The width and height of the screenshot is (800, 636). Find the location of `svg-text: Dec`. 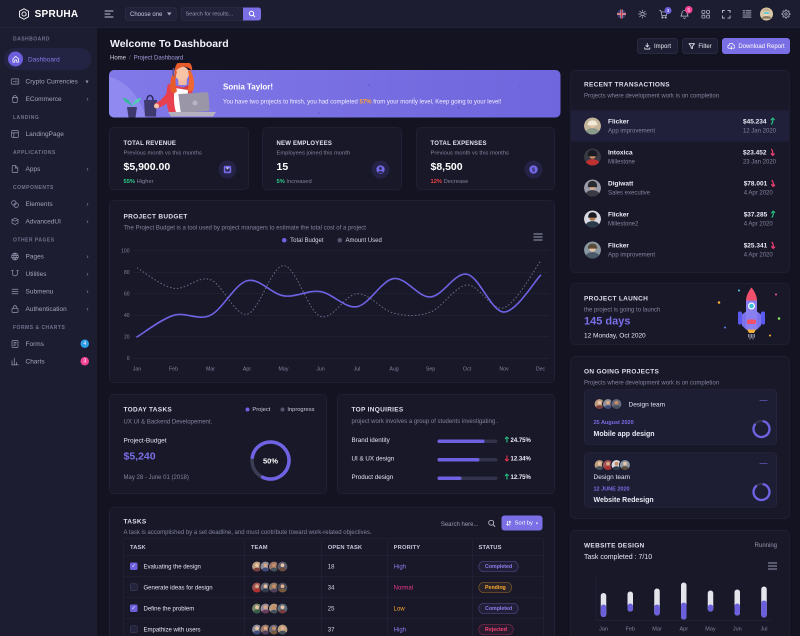

svg-text: Dec is located at coordinates (541, 370).